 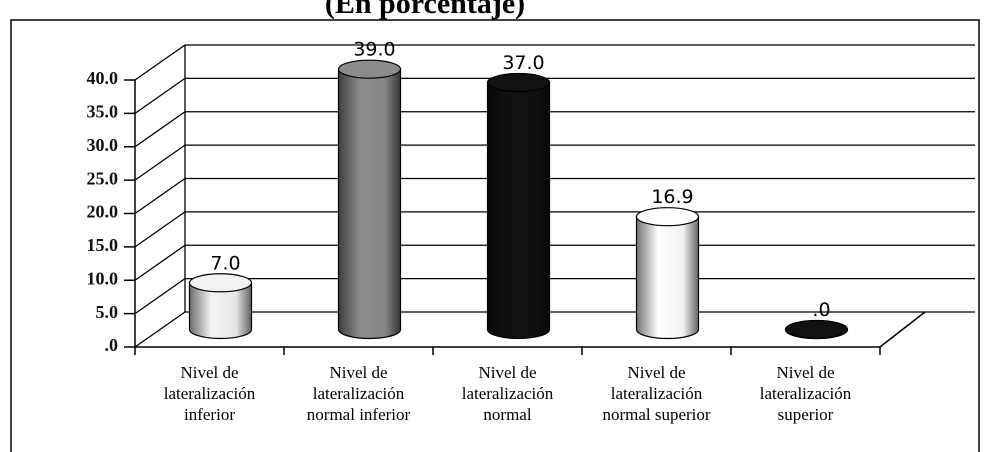 I want to click on x-tick-label: Nivel de lateralización normal, so click(x=507, y=393).